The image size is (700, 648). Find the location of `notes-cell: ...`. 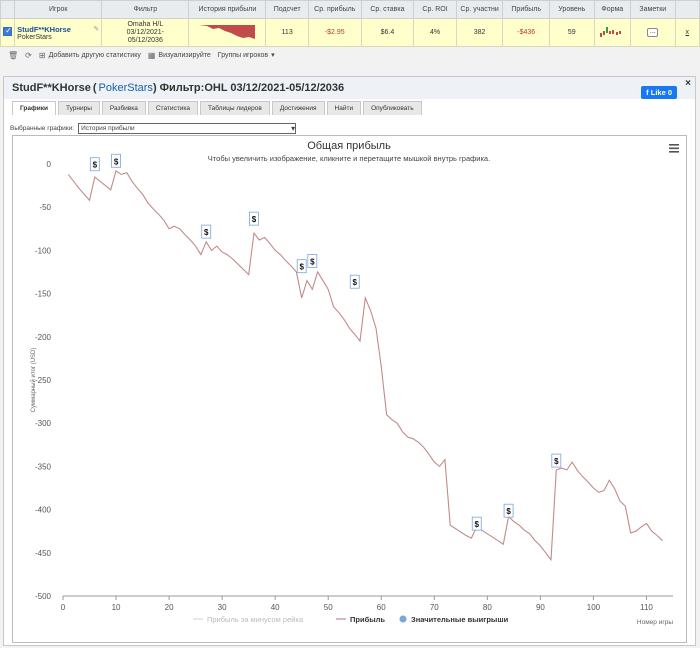

notes-cell: ... is located at coordinates (653, 32).